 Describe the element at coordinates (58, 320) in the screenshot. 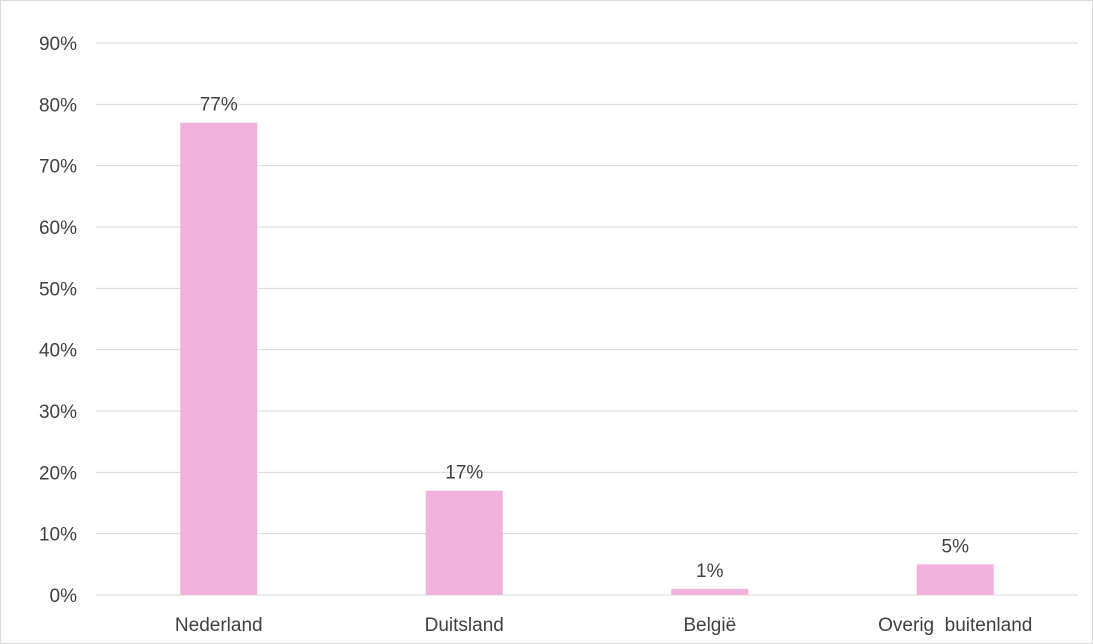

I see `y-axis-tick-labels: 0% 10% 20% 30% 40% 50% 60% 70% 80% 90%` at that location.